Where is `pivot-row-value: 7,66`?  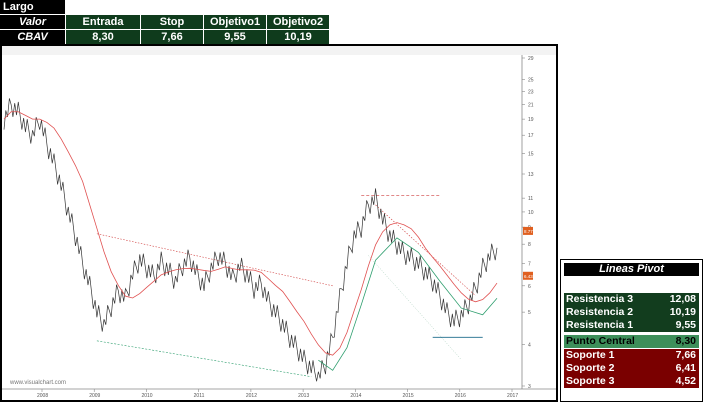
pivot-row-value: 7,66 is located at coordinates (685, 355).